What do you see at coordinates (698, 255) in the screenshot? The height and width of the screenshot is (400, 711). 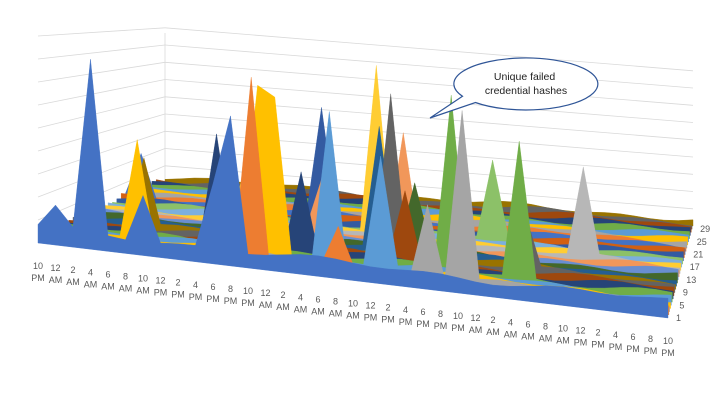 I see `depth-tick-label: 21` at bounding box center [698, 255].